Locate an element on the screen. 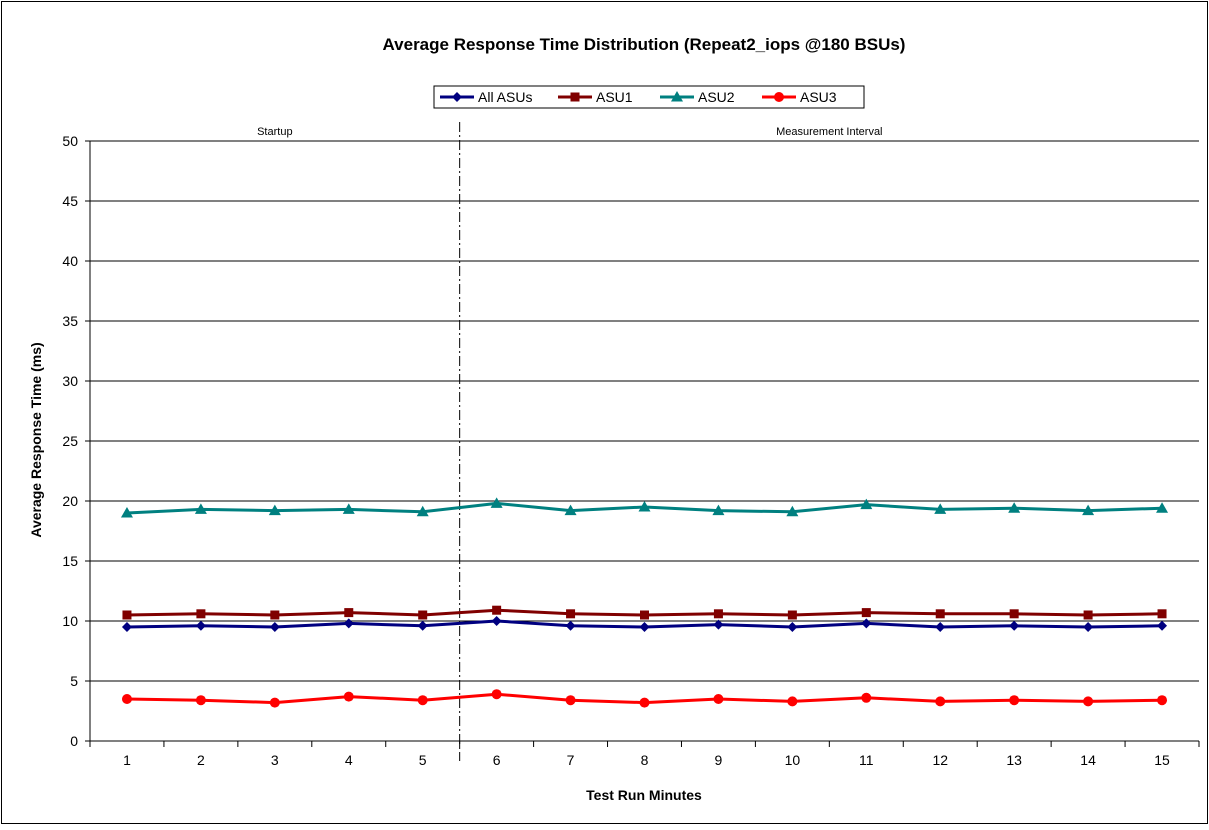 The width and height of the screenshot is (1209, 830). y-tick-label-40: 40 is located at coordinates (70, 261).